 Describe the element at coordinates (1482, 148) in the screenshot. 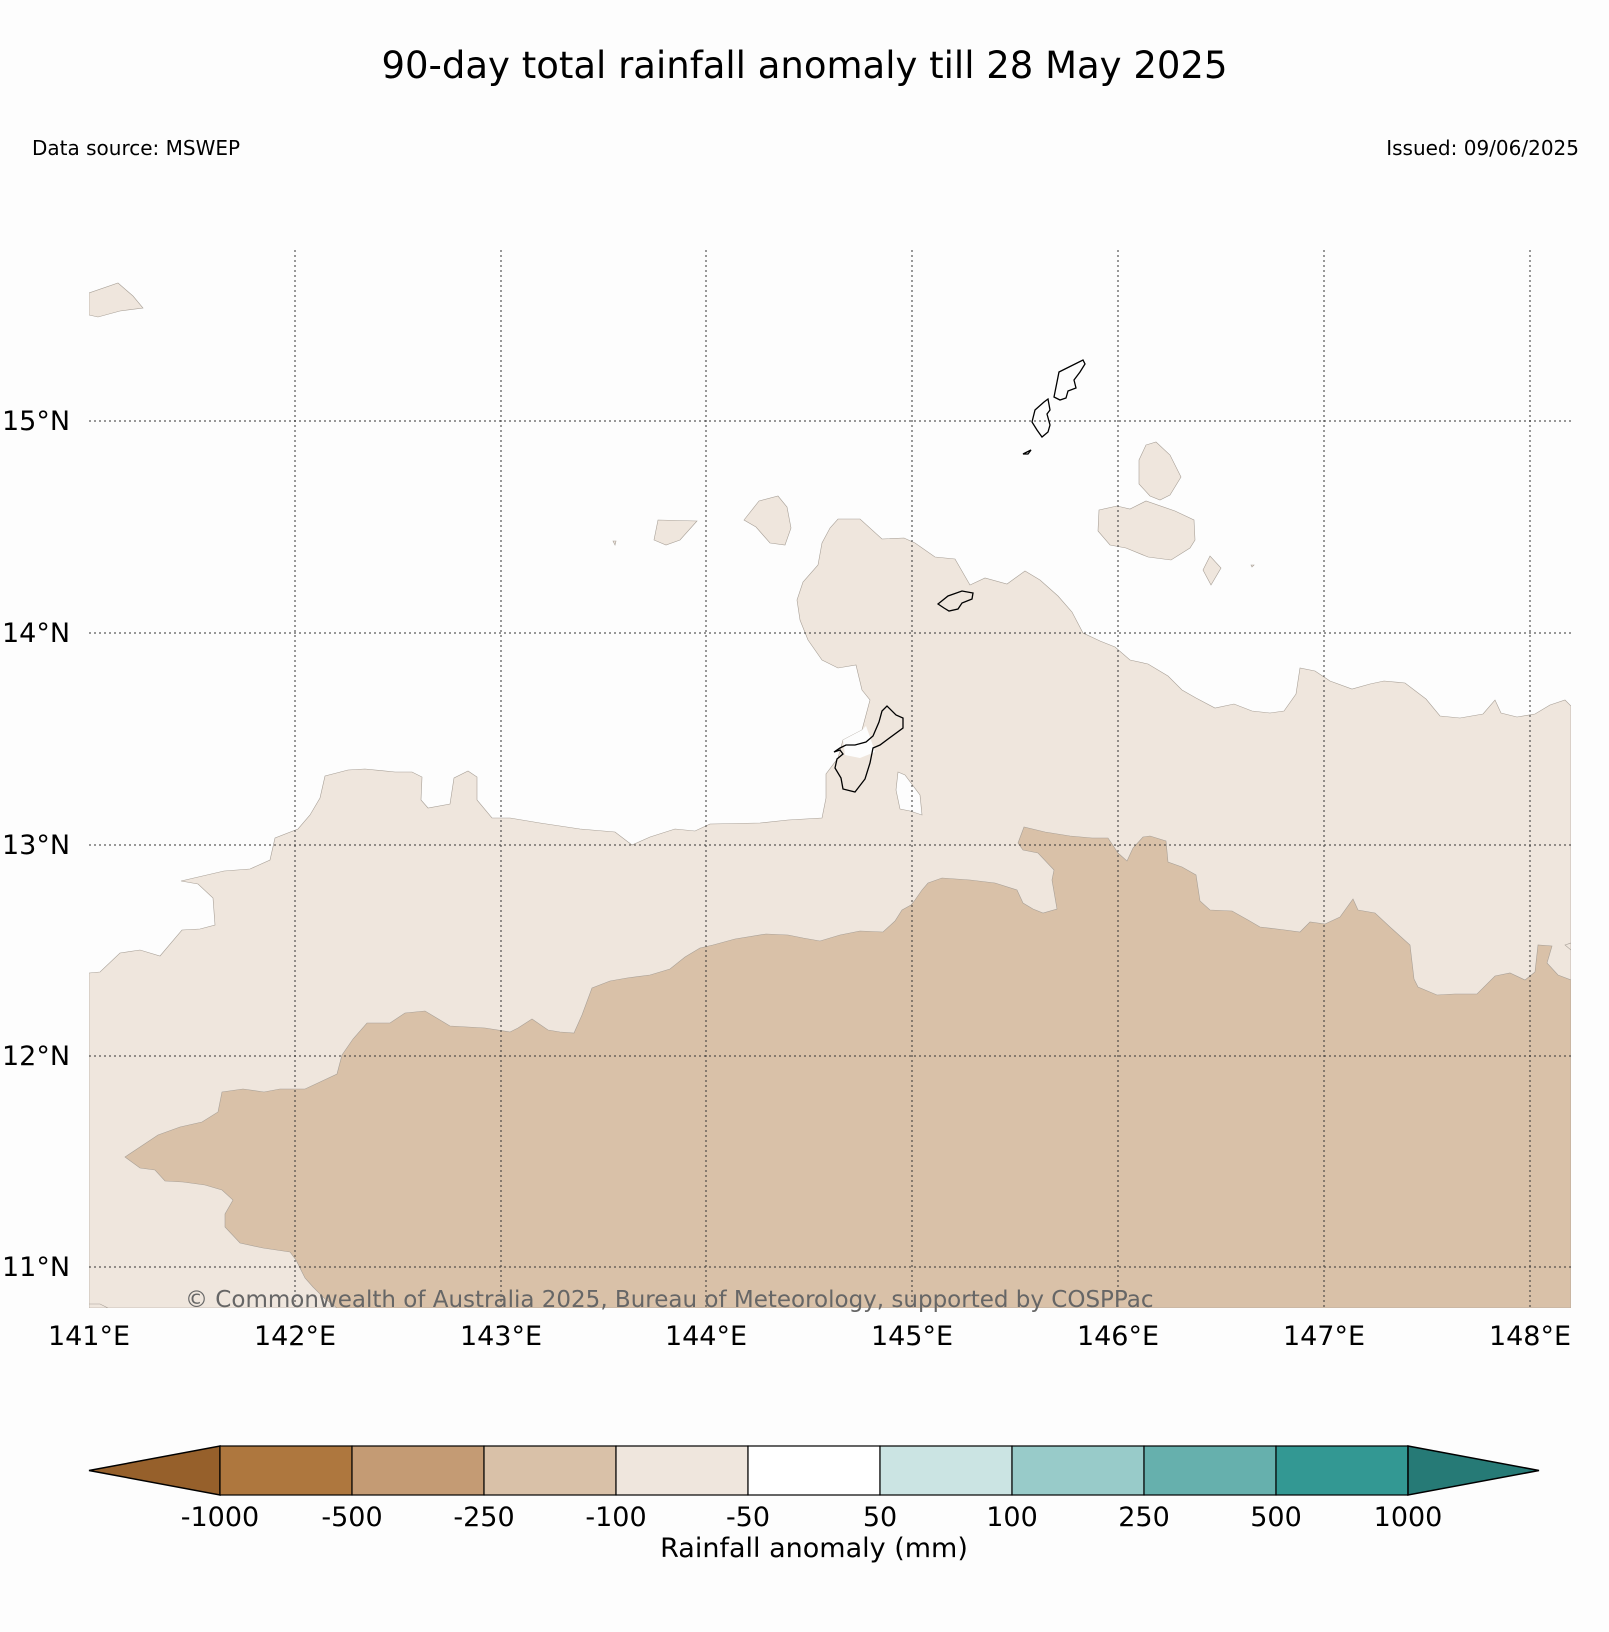

I see `issued-date-label: Issued: 09/06/2025` at that location.